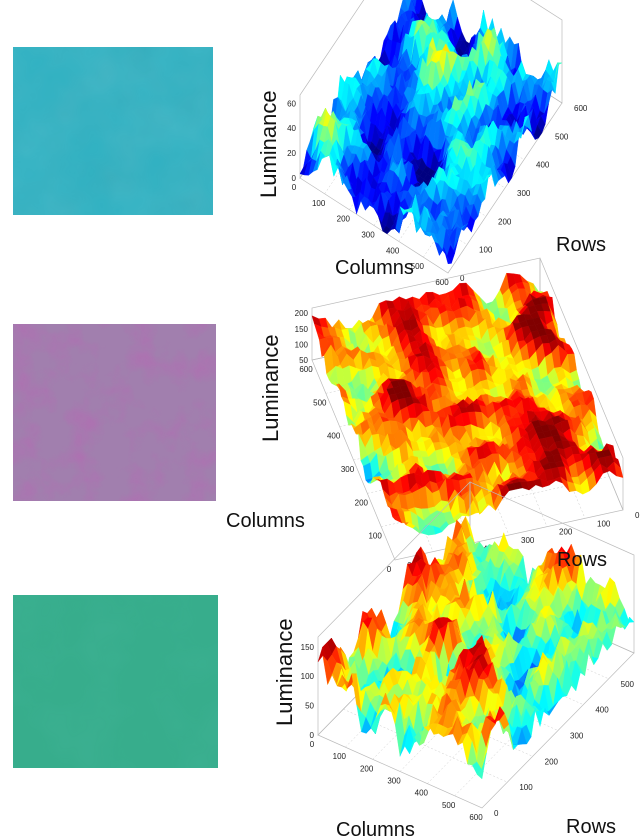  I want to click on plot-1-zlabel: Luminance, so click(268, 144).